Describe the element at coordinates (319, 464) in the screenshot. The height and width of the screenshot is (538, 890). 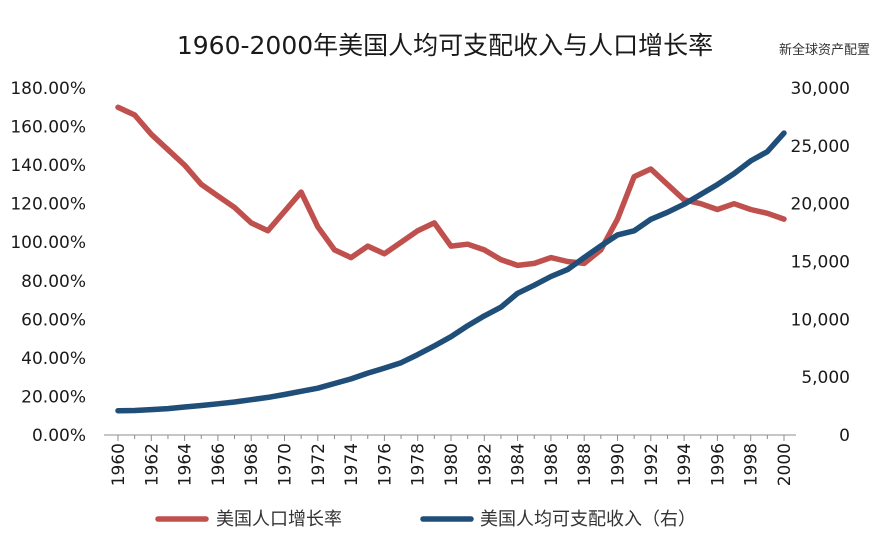
I see `x-axis-tick-label: 1972` at that location.